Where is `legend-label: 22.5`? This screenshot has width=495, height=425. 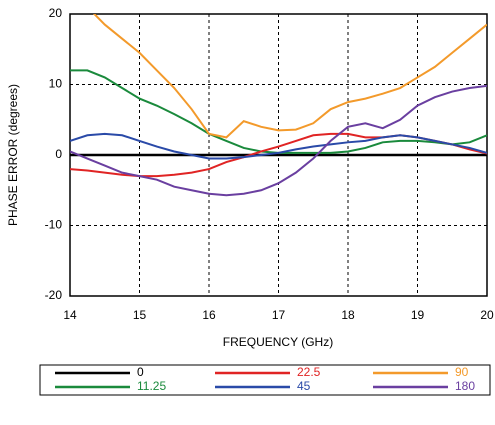 legend-label: 22.5 is located at coordinates (309, 372).